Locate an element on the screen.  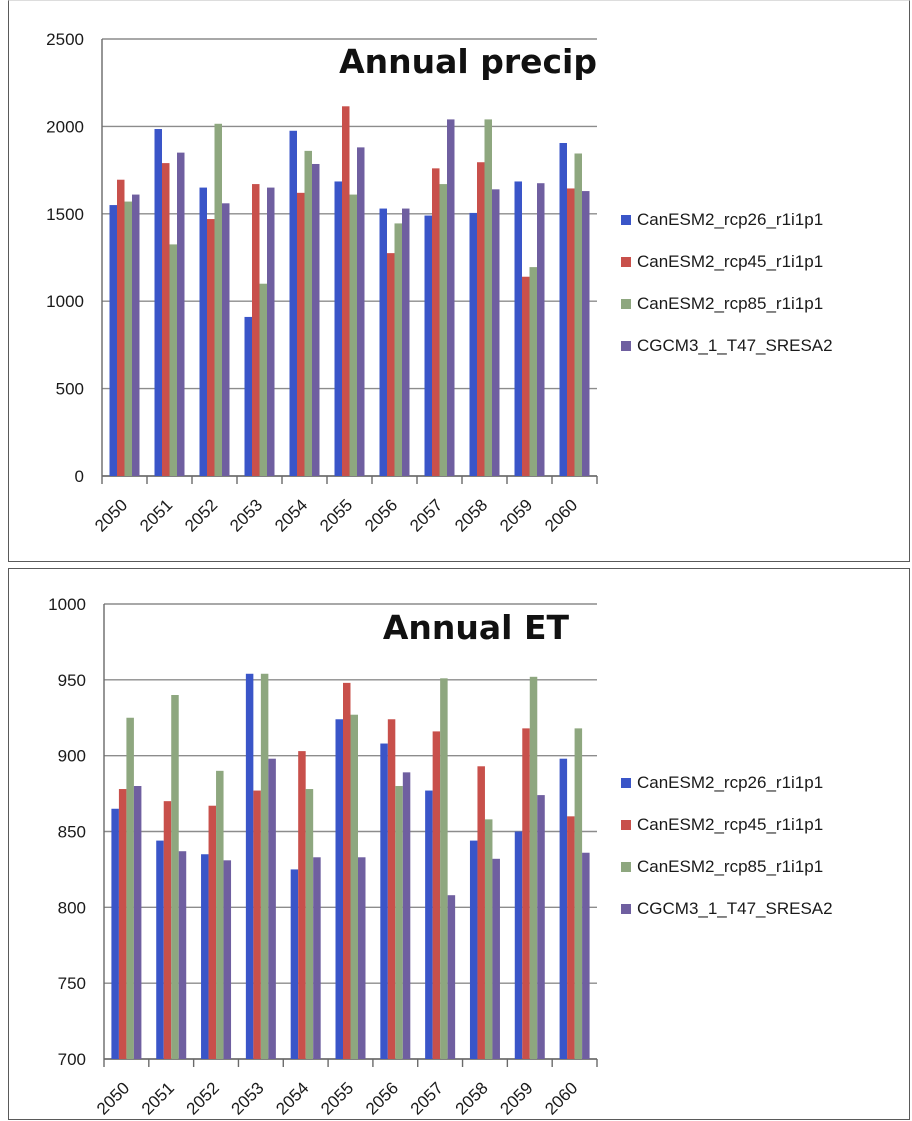
precip-chart-title: Annual precip is located at coordinates (468, 61).